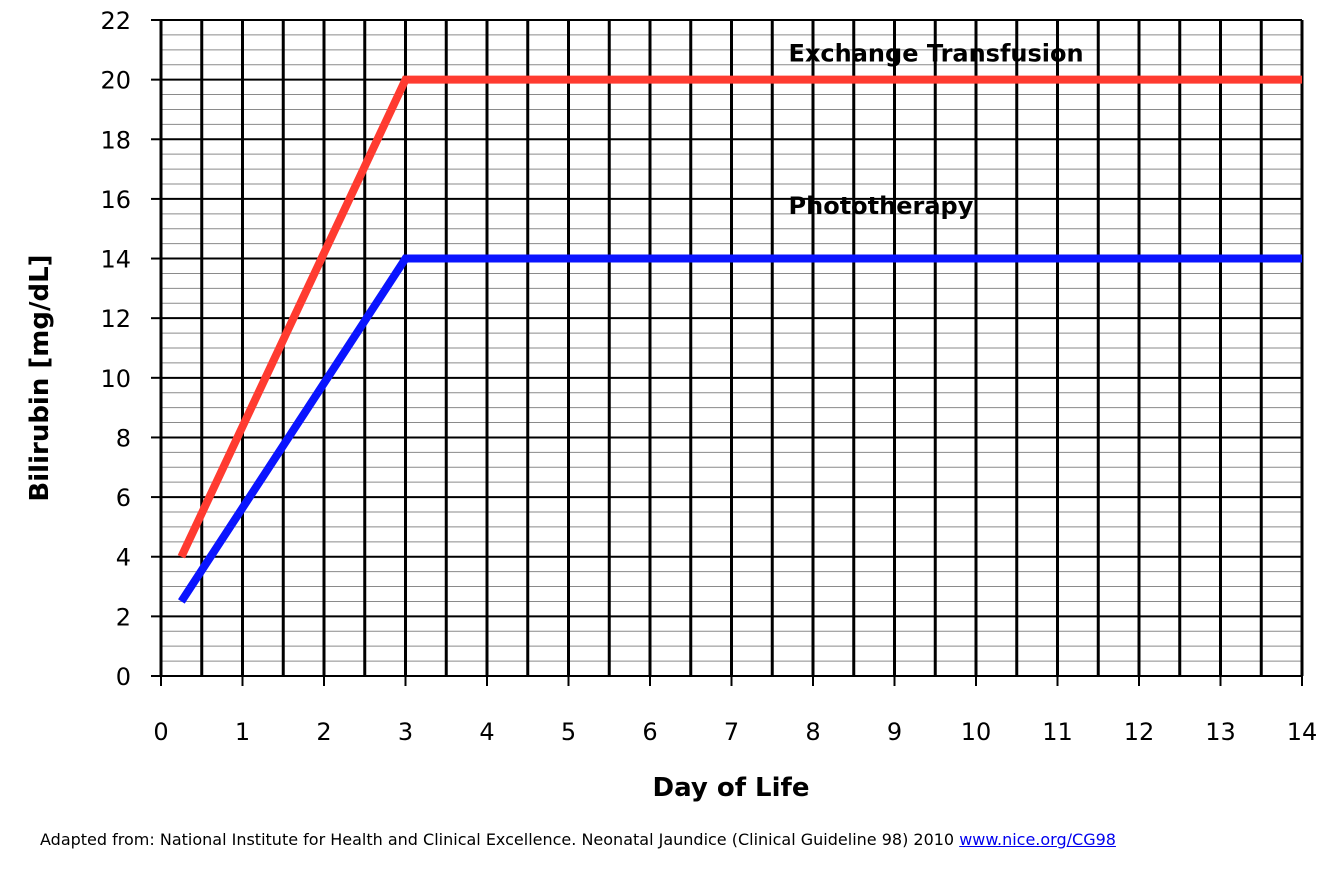  I want to click on y-tick-label: 6, so click(123, 498).